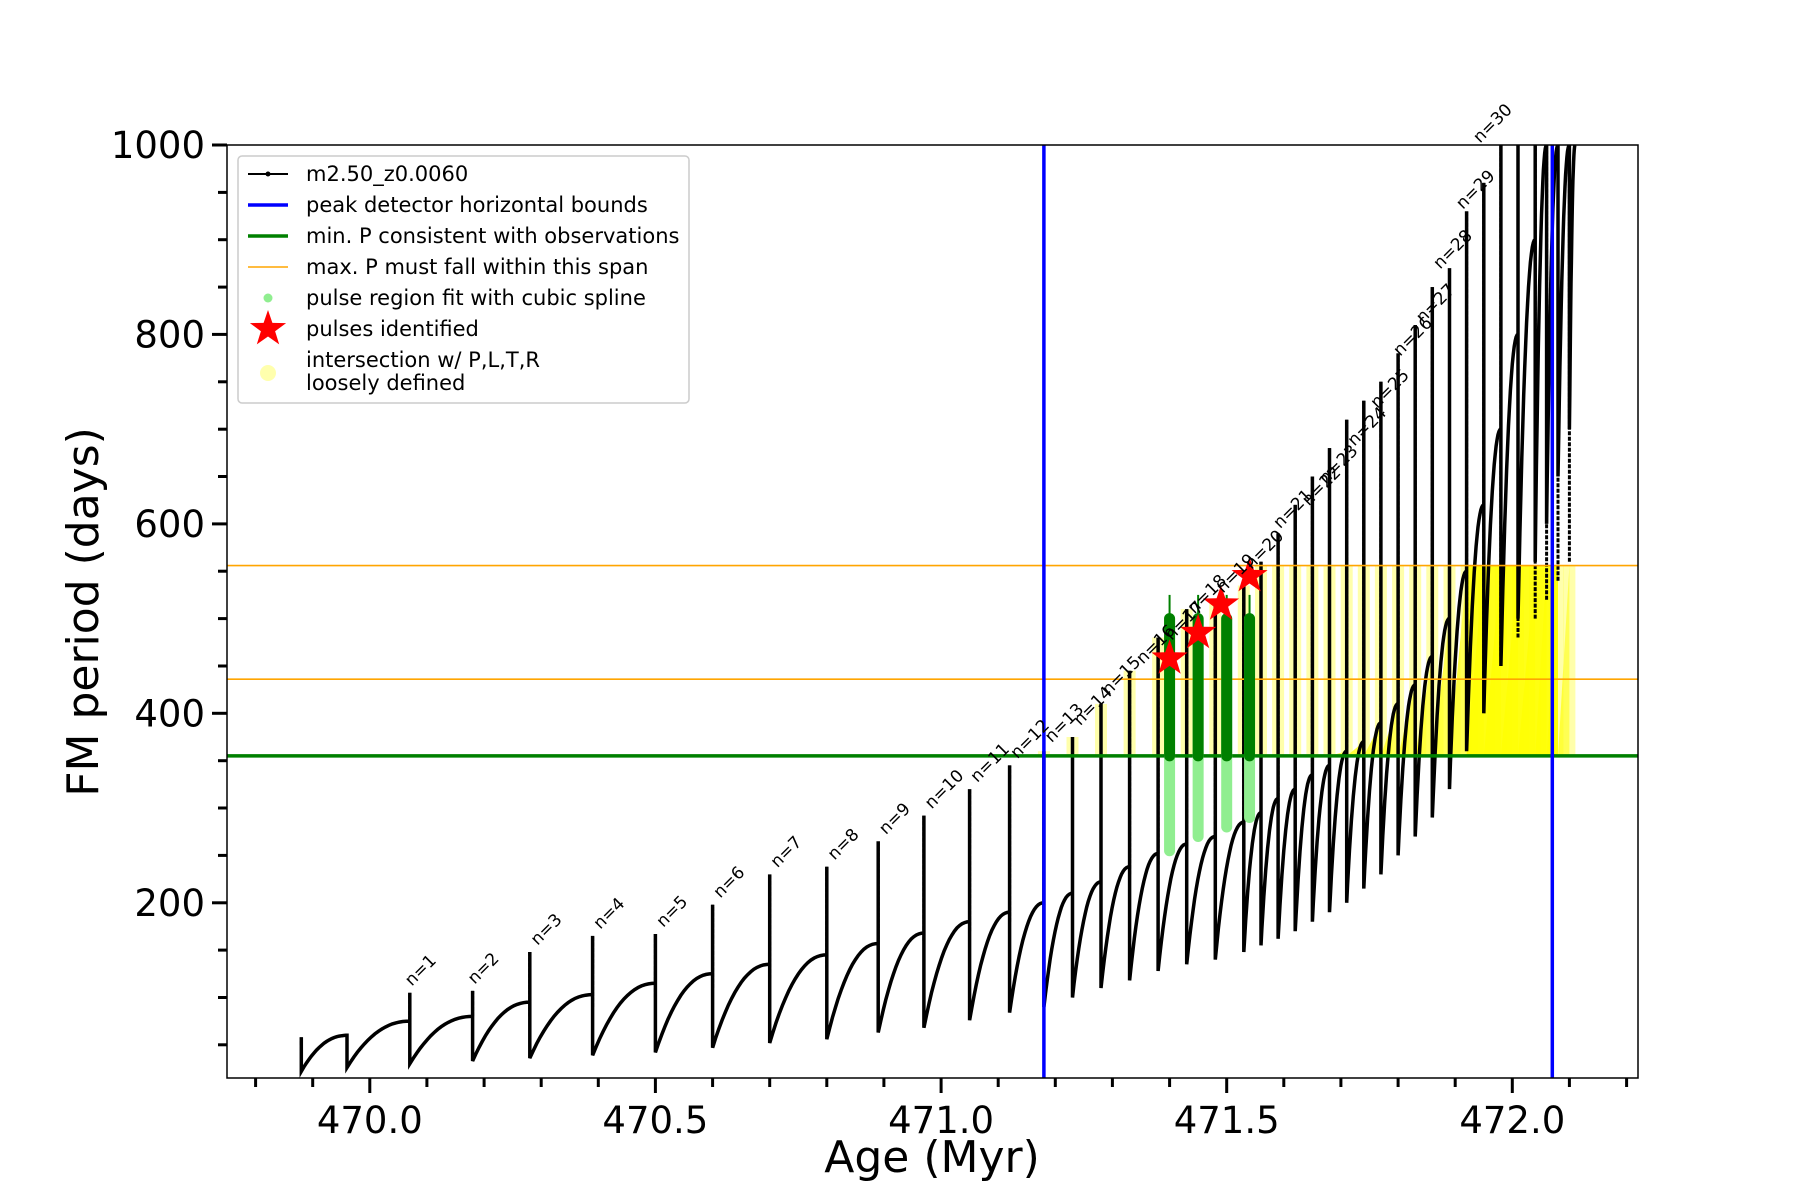 This screenshot has height=1204, width=1800. What do you see at coordinates (169, 903) in the screenshot?
I see `y-tick-label: 200` at bounding box center [169, 903].